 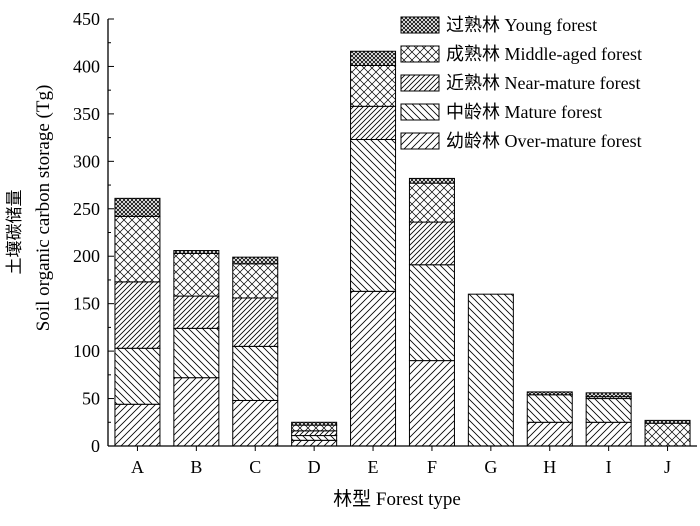 I want to click on y-tick-label: 450, so click(x=86, y=19).